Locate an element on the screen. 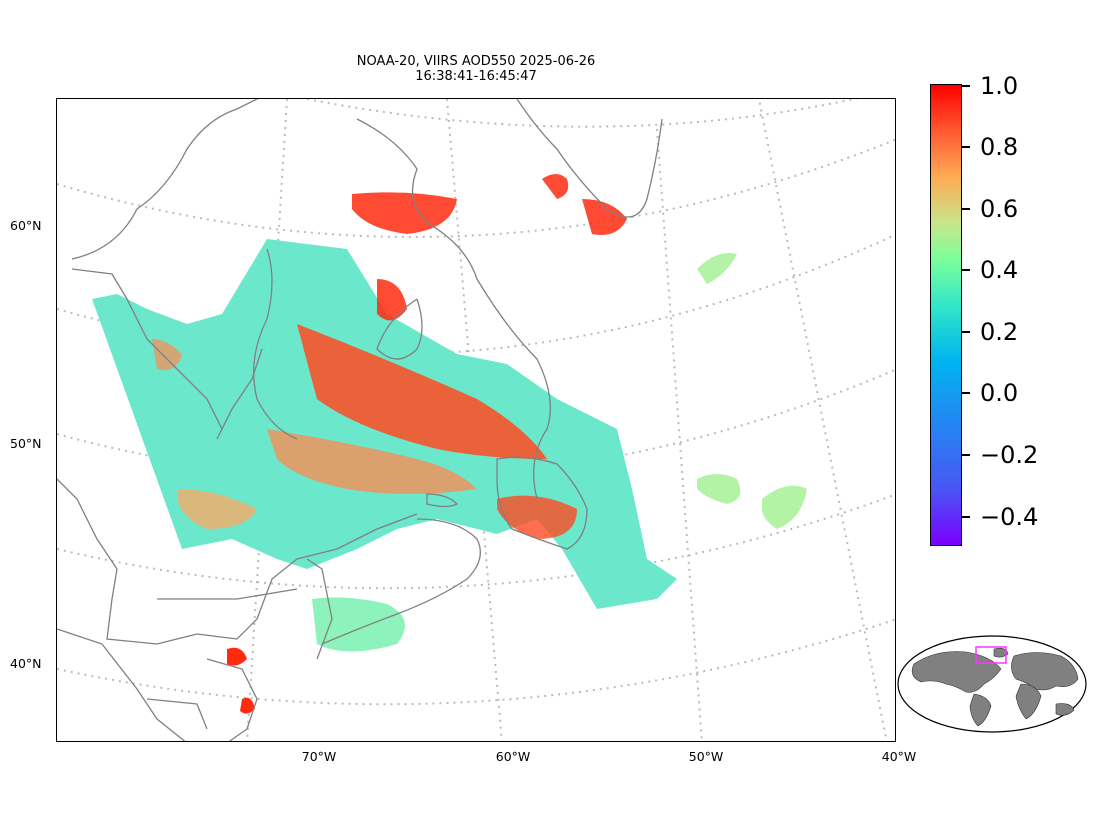 This screenshot has height=840, width=1120. inset-continents is located at coordinates (995, 687).